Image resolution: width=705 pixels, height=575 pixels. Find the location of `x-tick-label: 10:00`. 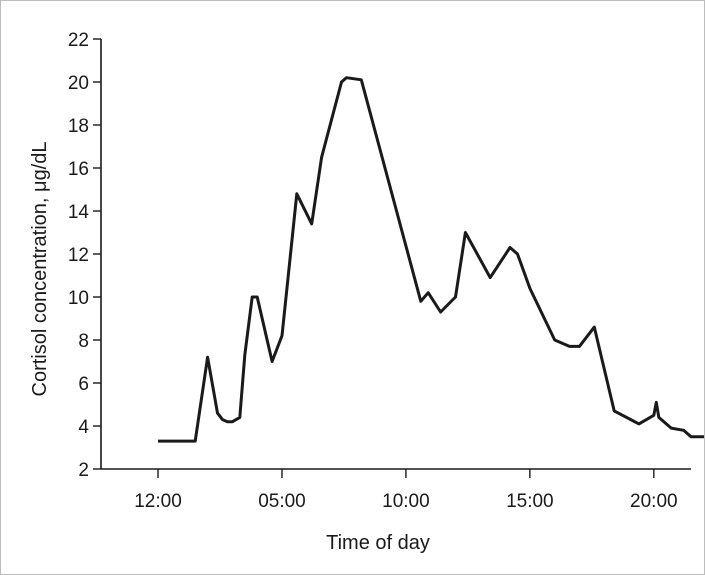

x-tick-label: 10:00 is located at coordinates (406, 501).